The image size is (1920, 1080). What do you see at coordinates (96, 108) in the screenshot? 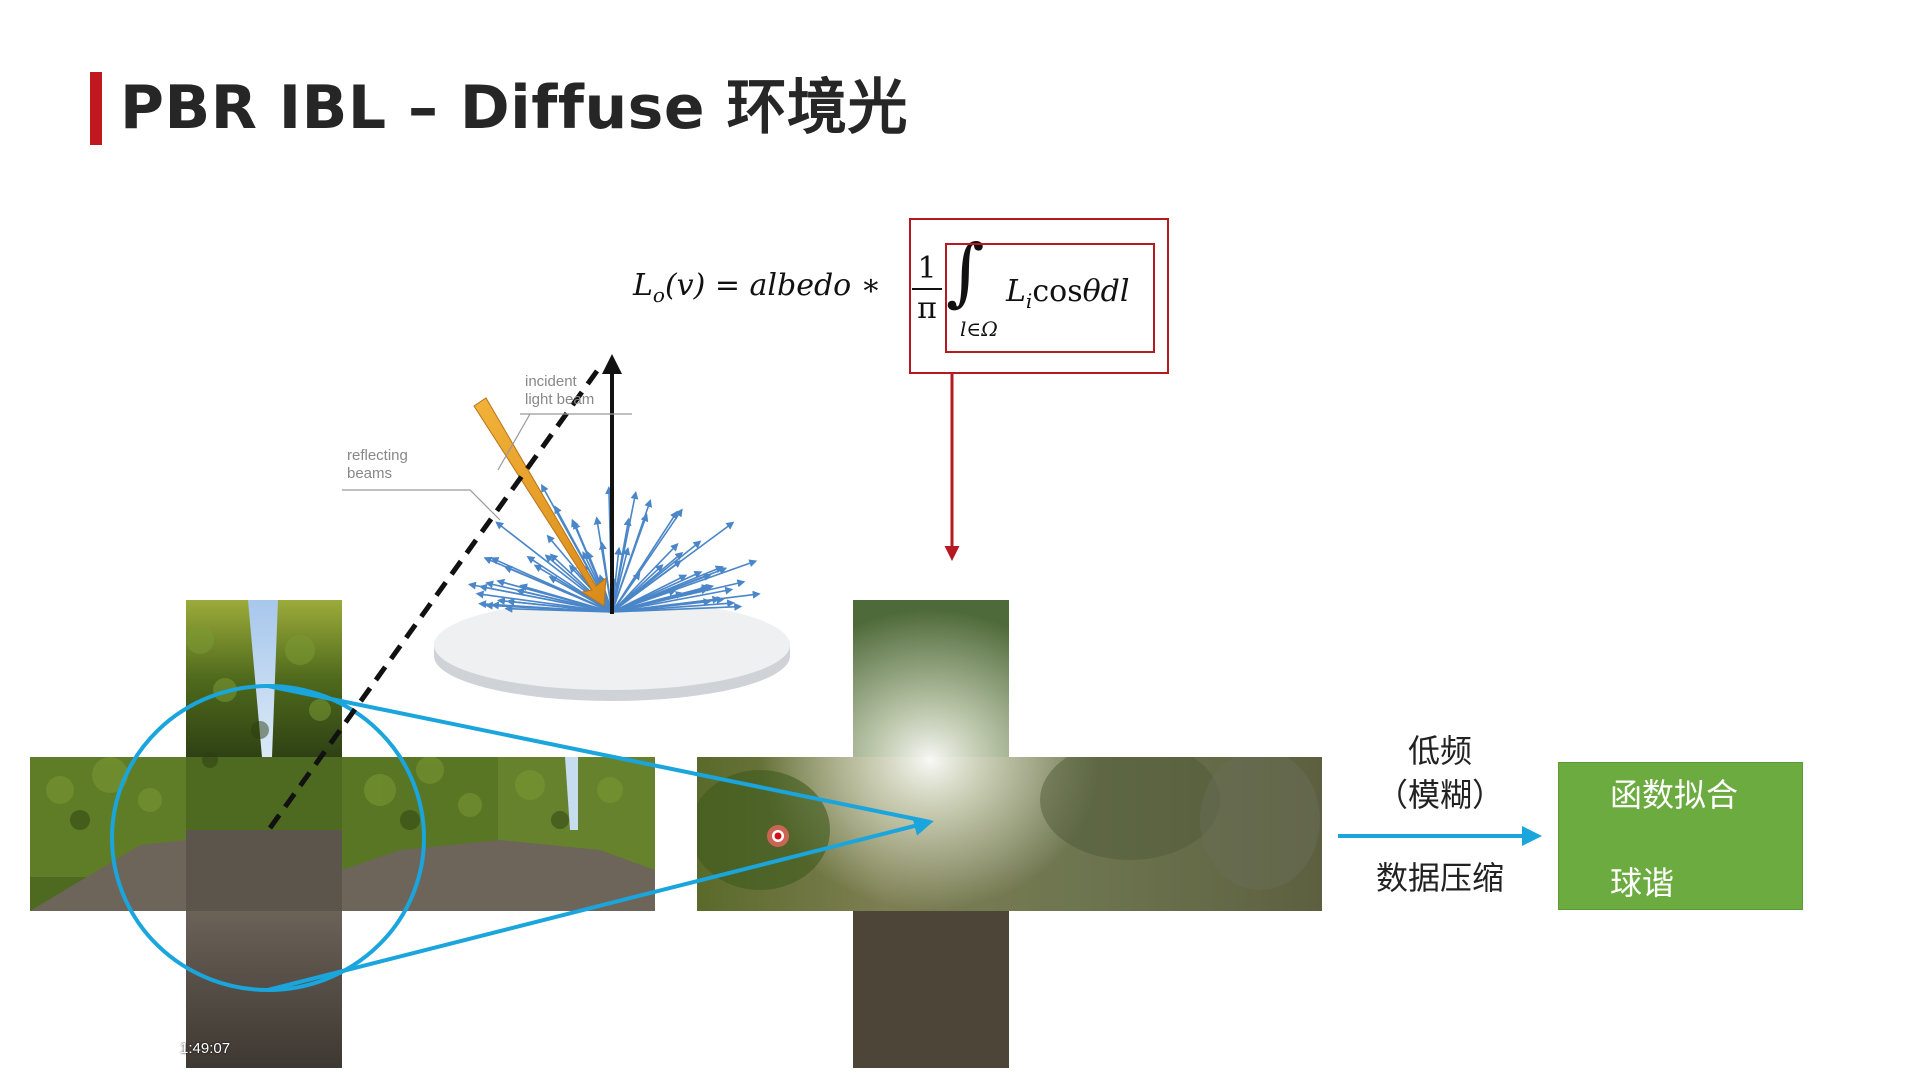
I see `title-accent-bar` at bounding box center [96, 108].